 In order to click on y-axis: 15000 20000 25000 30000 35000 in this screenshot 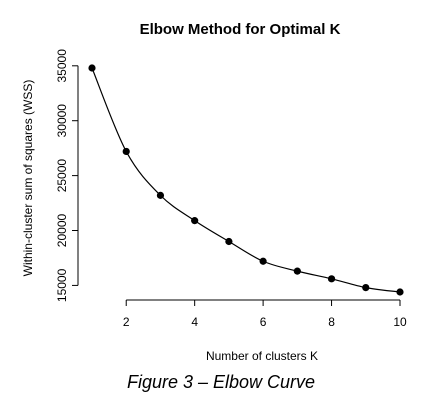, I will do `click(67, 175)`.